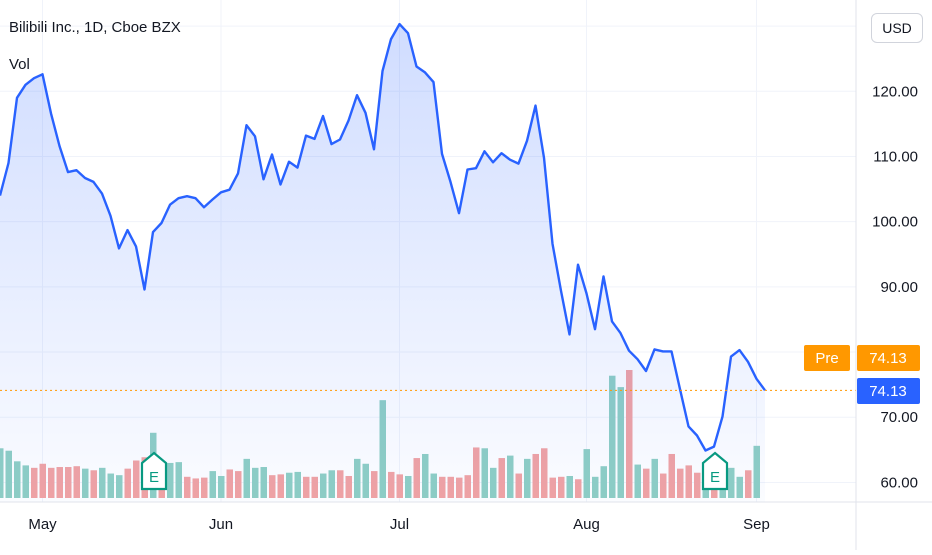 The image size is (932, 555). Describe the element at coordinates (899, 417) in the screenshot. I see `y-tick-label: 70.00` at that location.